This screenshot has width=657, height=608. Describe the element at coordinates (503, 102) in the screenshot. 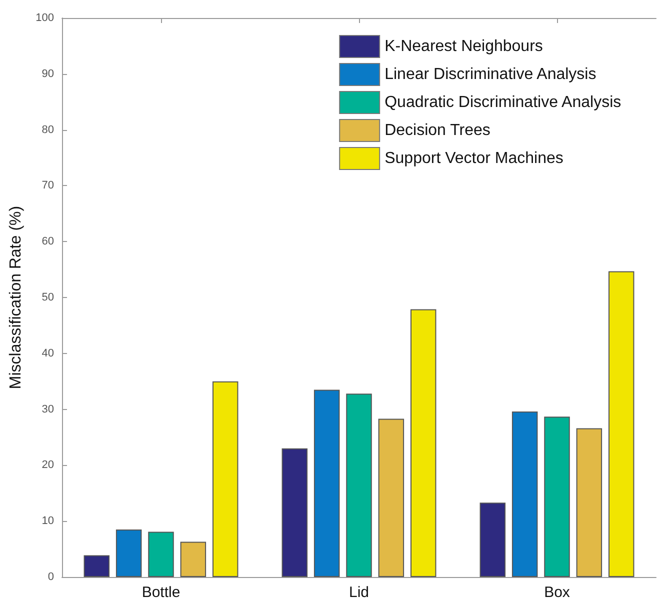

I see `legend-label: Quadratic Discriminative Analysis` at that location.